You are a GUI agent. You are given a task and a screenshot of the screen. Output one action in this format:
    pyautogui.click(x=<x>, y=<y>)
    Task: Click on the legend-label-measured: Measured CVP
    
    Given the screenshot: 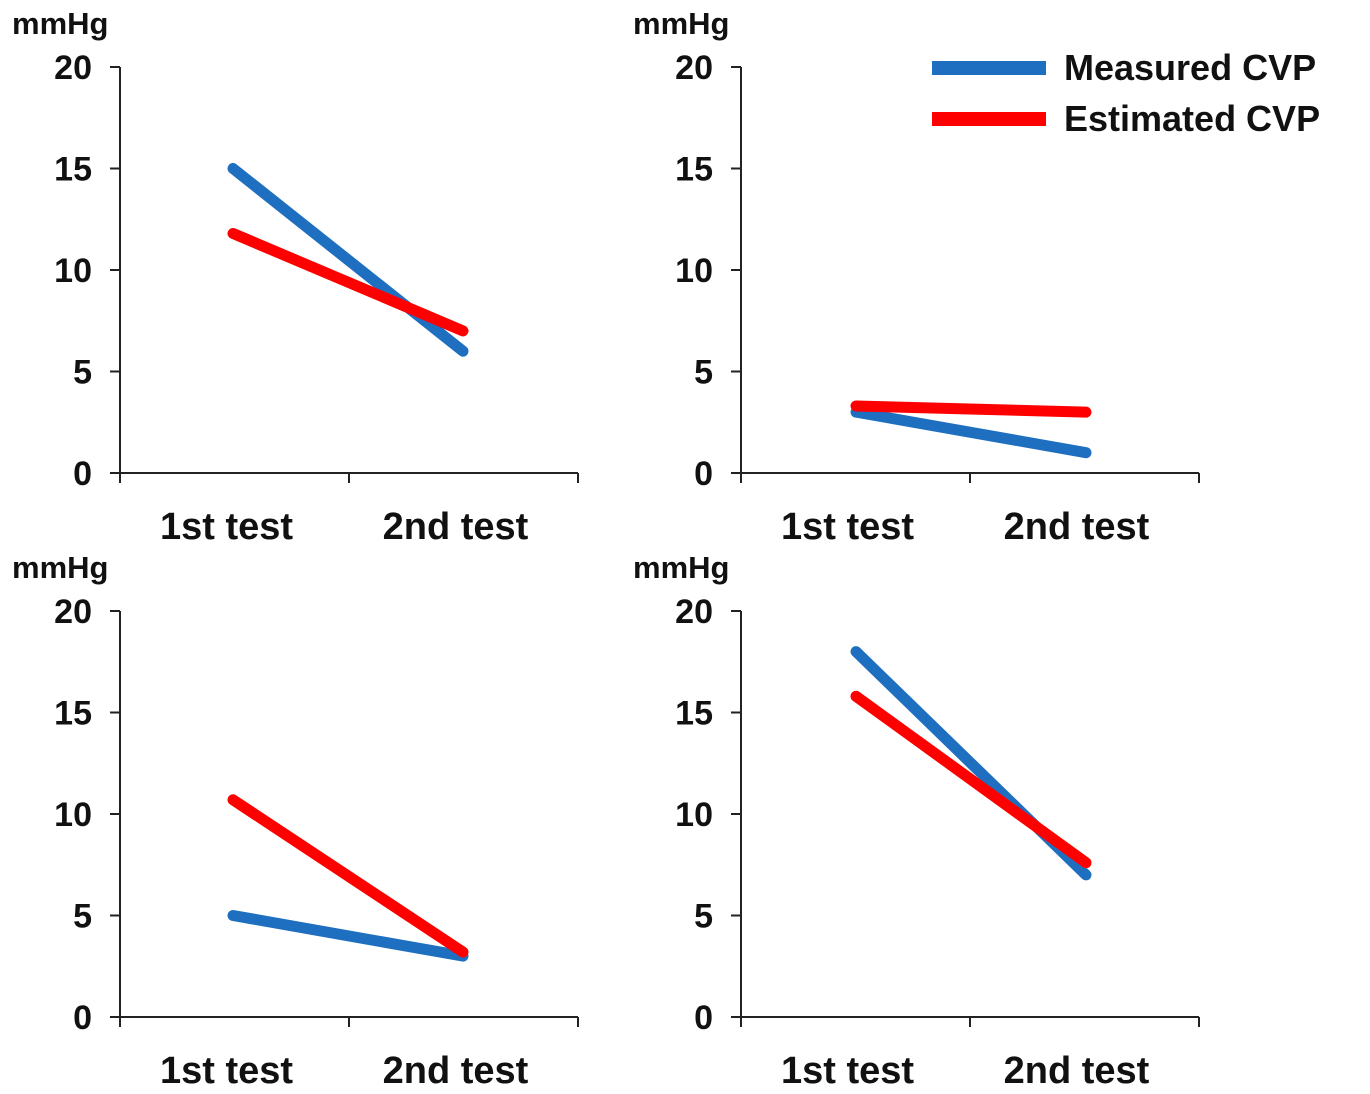 What is the action you would take?
    pyautogui.click(x=1190, y=67)
    